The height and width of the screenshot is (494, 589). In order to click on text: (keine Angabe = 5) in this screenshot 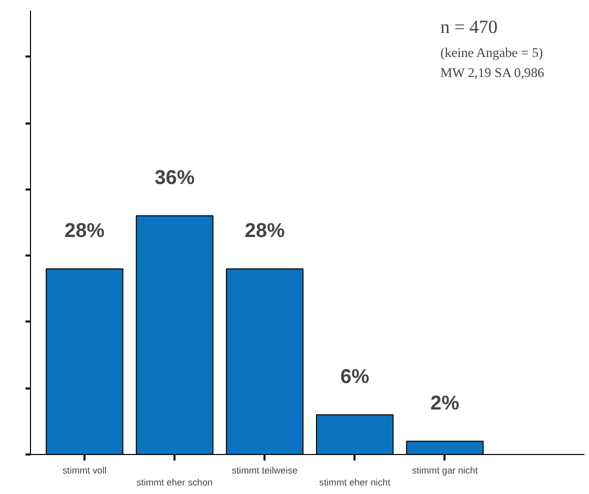, I will do `click(492, 52)`.